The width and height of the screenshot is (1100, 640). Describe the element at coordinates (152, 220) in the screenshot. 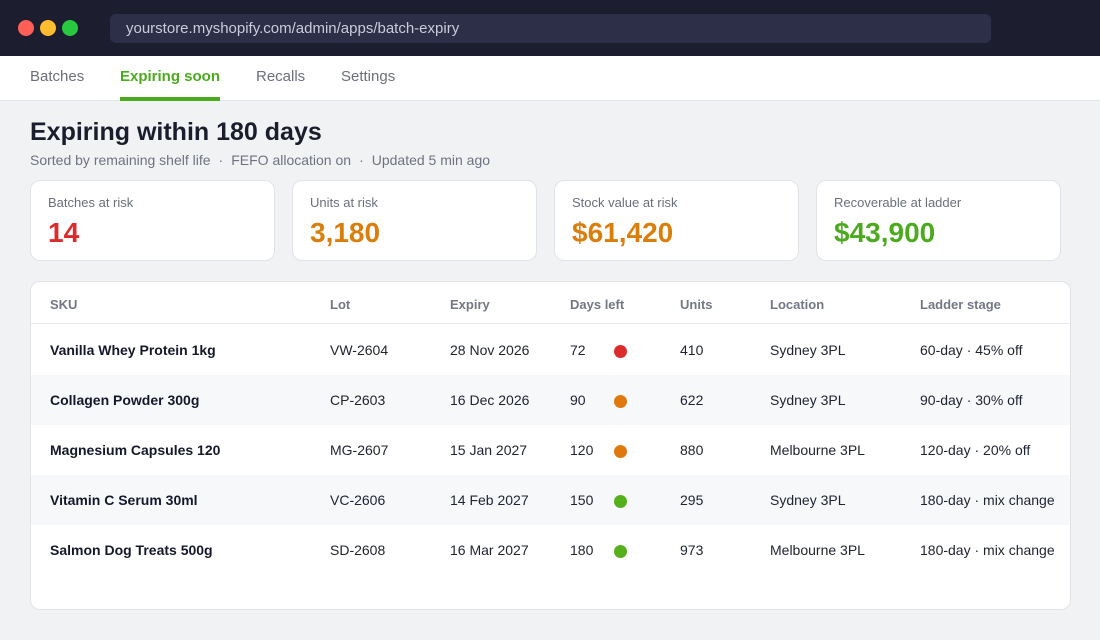

I see `metric-card-batches-at-risk: Batches at risk 14` at that location.